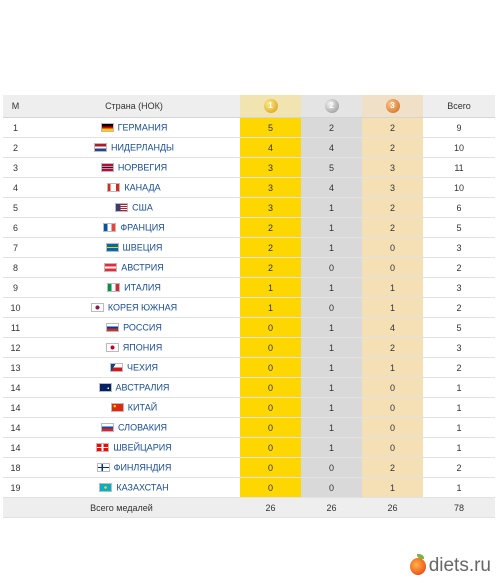 This screenshot has width=499, height=583. I want to click on table-footer: Всего медалей 26 26 26 78, so click(249, 507).